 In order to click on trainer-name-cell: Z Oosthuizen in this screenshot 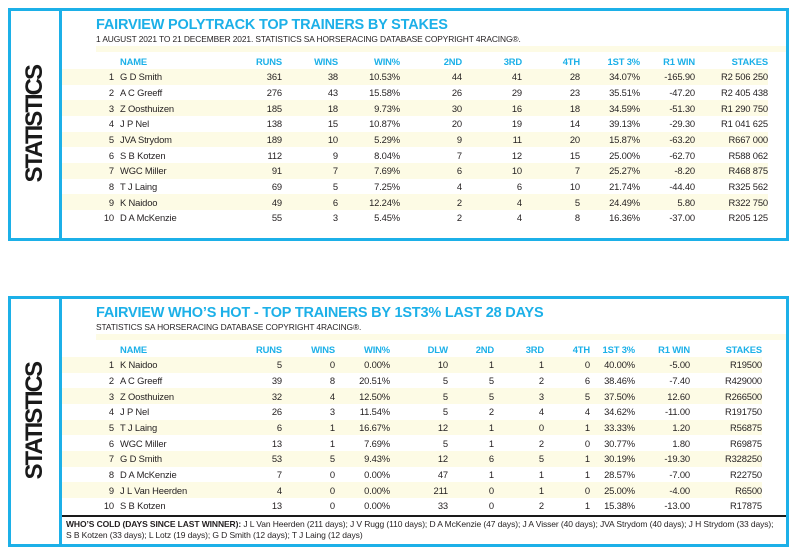, I will do `click(147, 396)`.